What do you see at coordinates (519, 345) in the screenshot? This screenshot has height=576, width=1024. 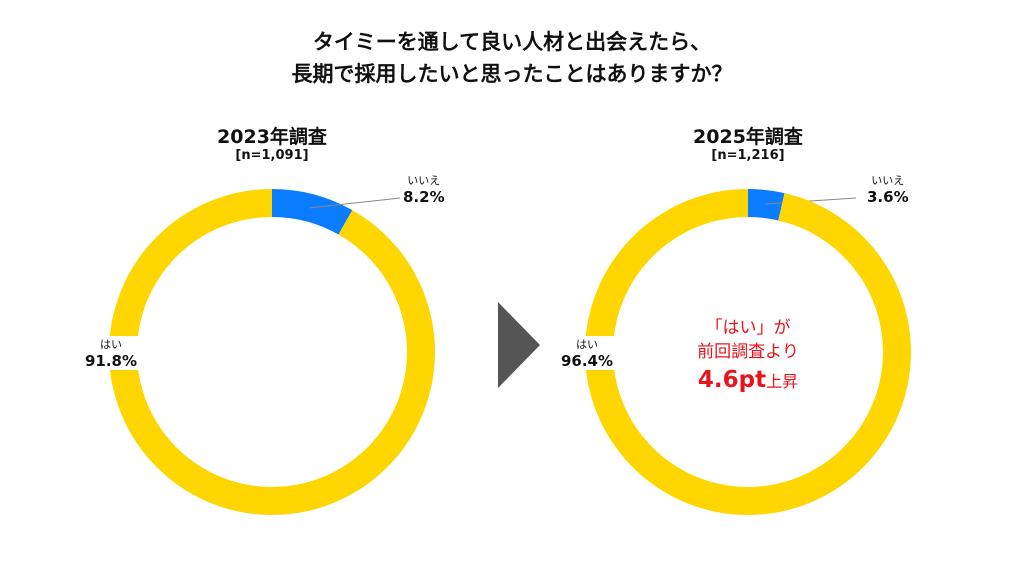 I see `arrow-icon` at bounding box center [519, 345].